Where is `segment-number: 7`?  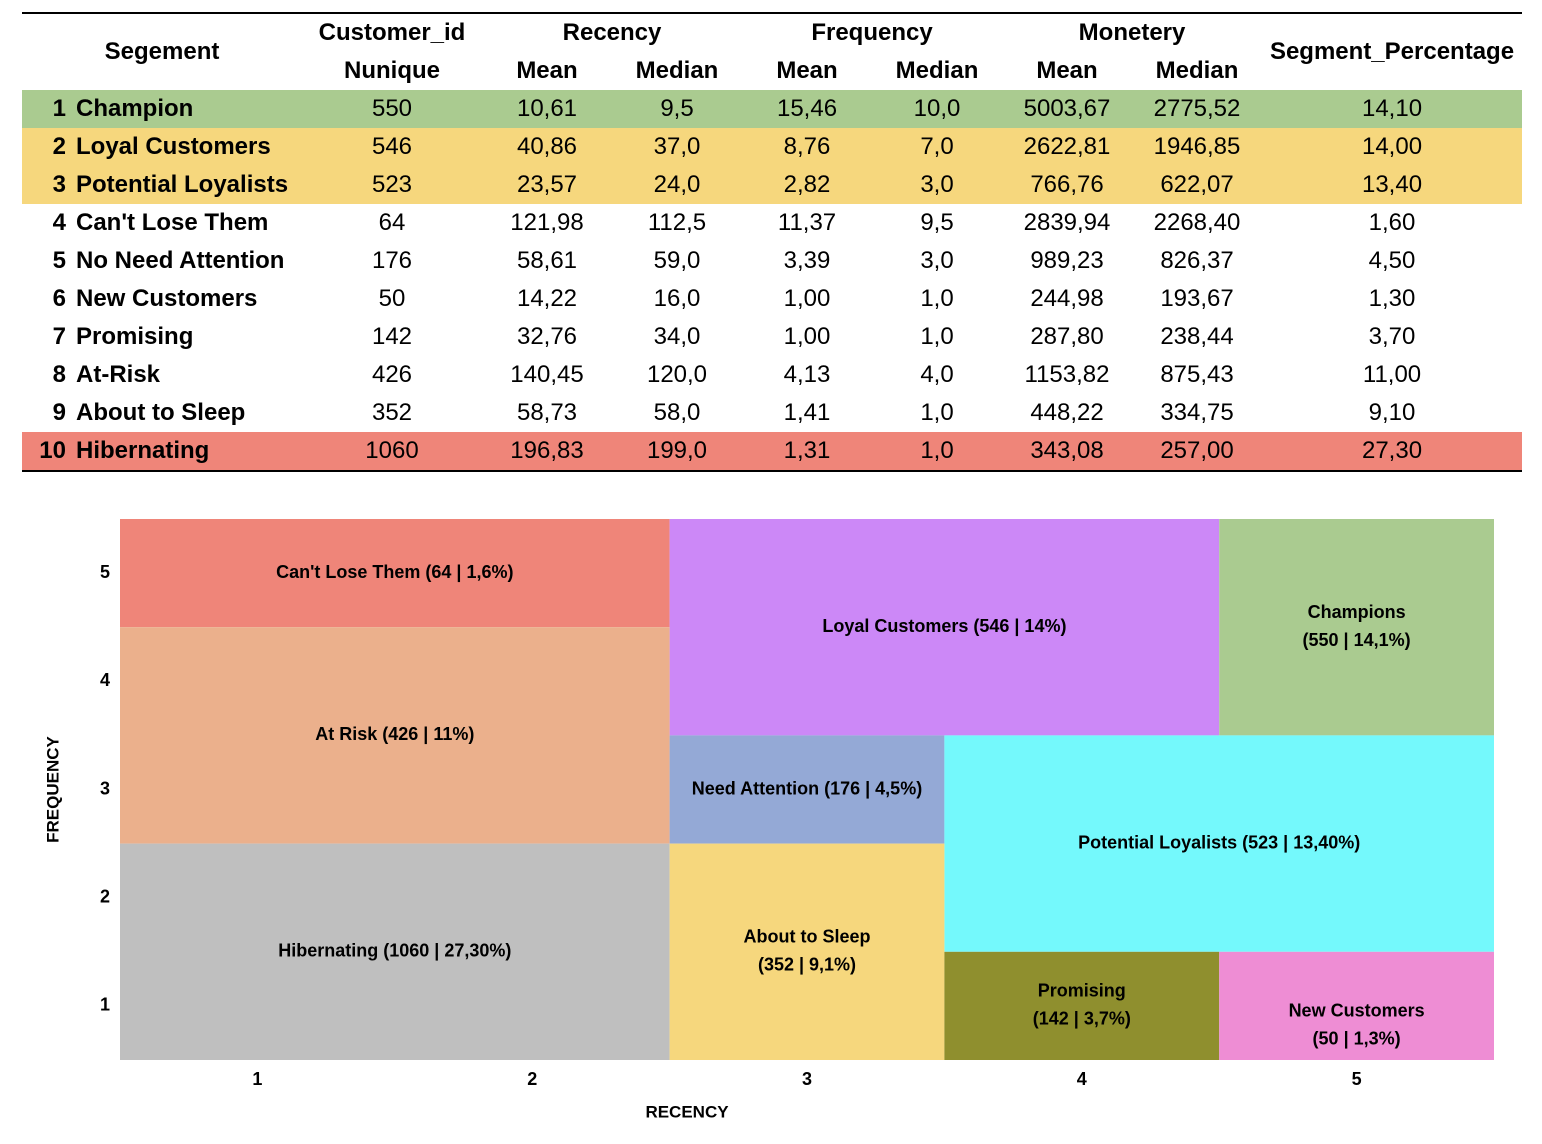 segment-number: 7 is located at coordinates (59, 336).